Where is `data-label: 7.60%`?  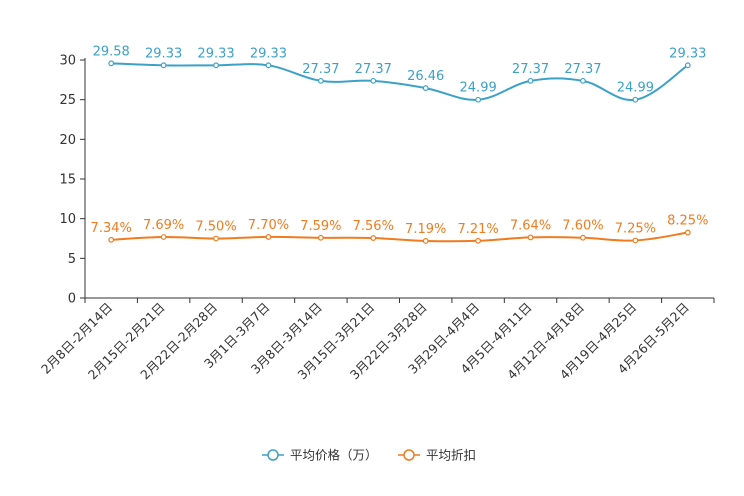 data-label: 7.60% is located at coordinates (582, 226).